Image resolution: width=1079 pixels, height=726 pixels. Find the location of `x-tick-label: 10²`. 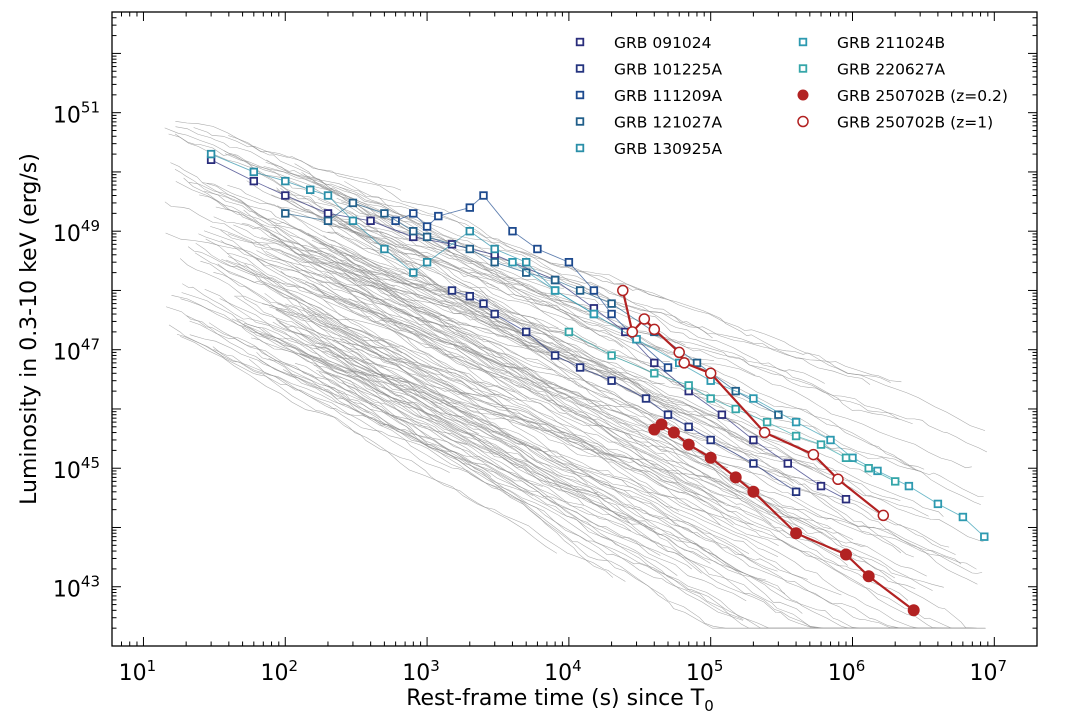

x-tick-label: 10² is located at coordinates (279, 671).